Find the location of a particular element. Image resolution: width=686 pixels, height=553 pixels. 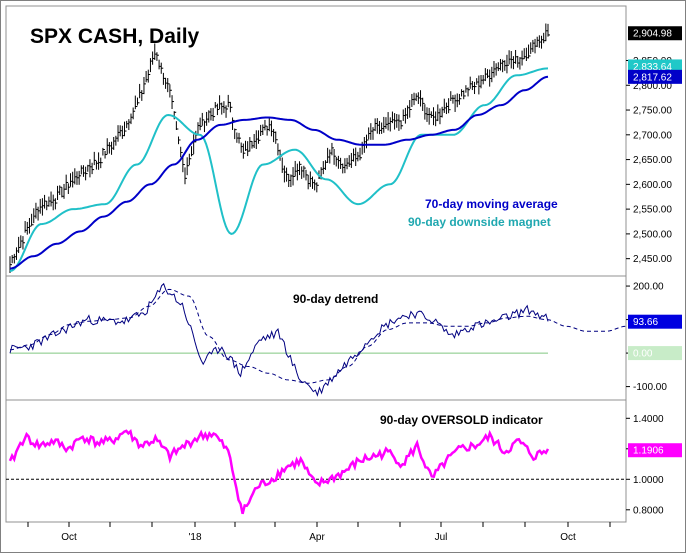

y-tick-label: 2,700.00 is located at coordinates (652, 135).